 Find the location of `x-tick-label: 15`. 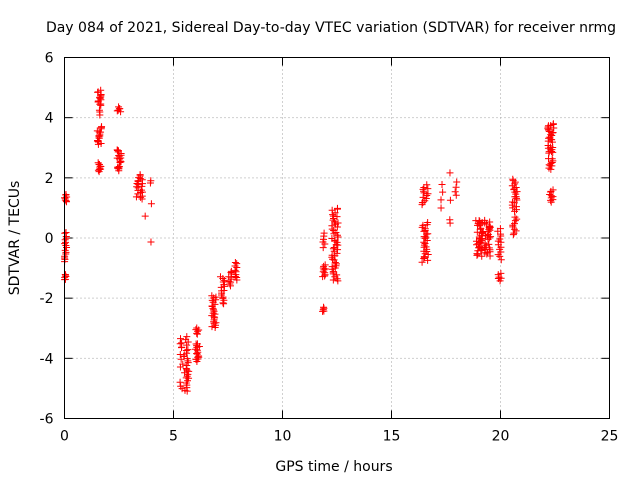

x-tick-label: 15 is located at coordinates (392, 437).